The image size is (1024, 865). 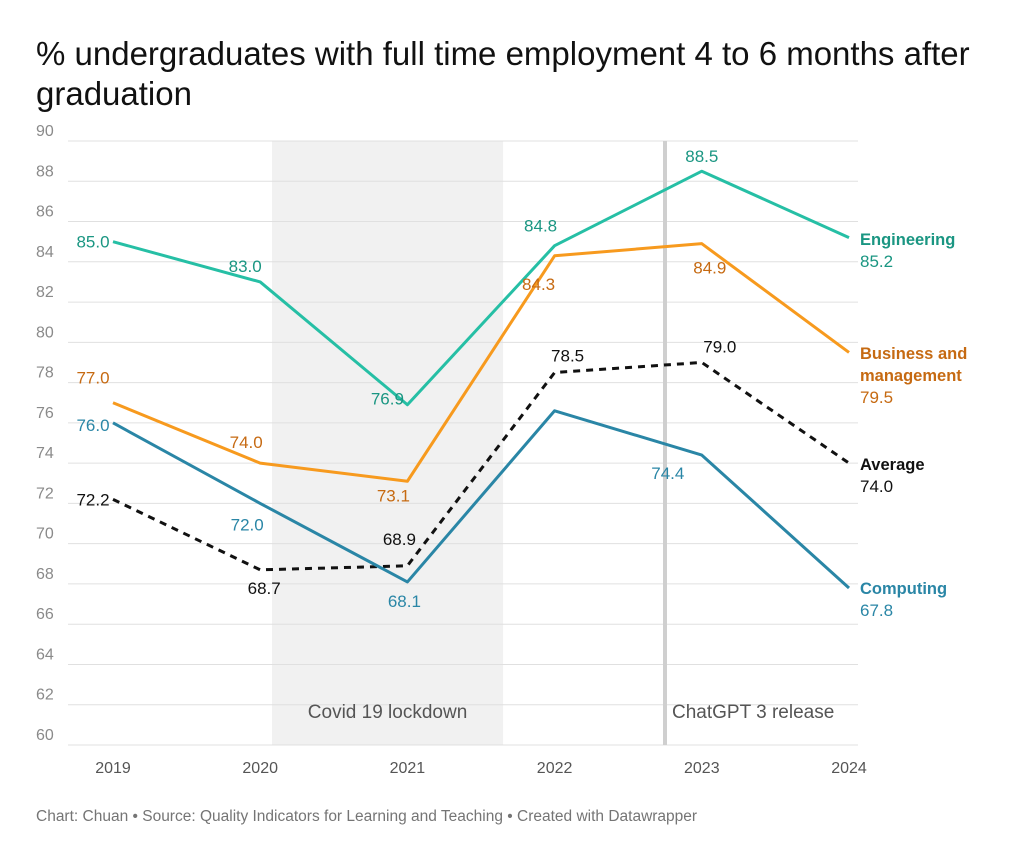 I want to click on data-label: 72.0, so click(x=247, y=524).